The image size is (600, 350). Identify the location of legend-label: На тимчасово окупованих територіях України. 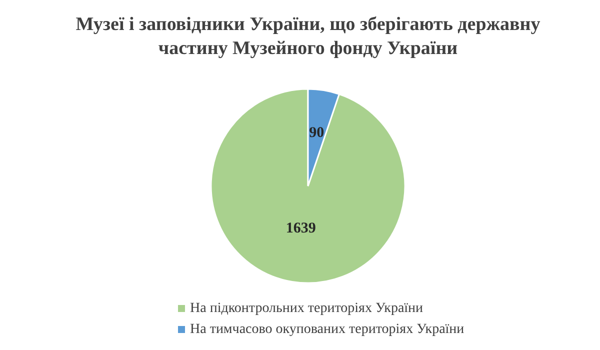
(327, 330).